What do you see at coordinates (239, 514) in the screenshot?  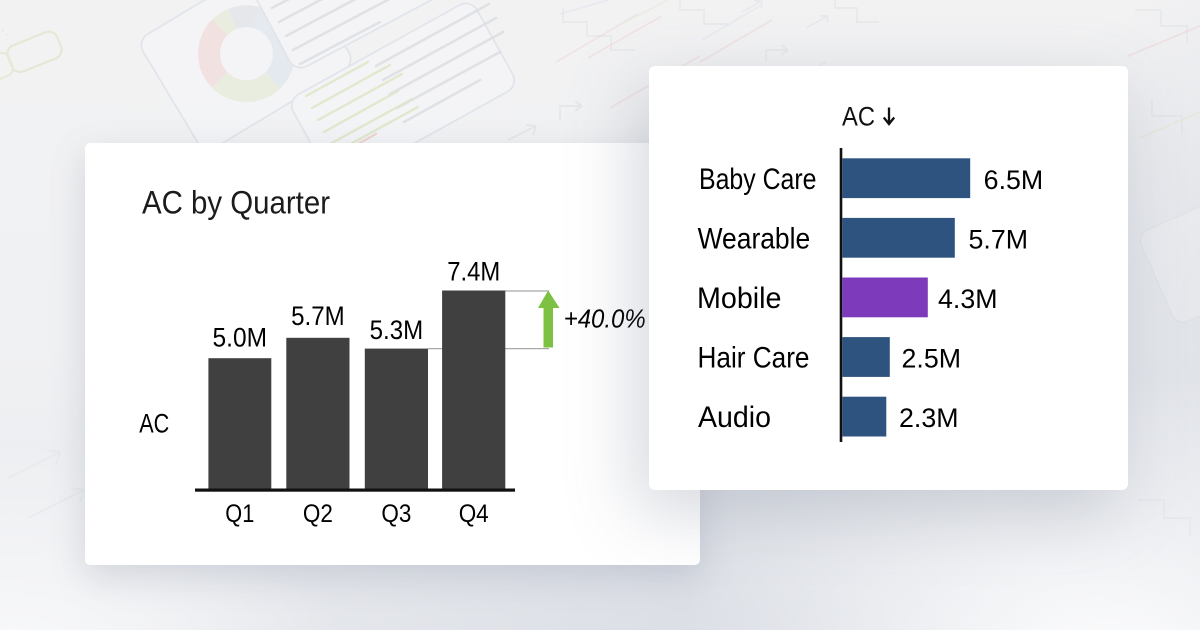 I see `svg-text: Q1` at bounding box center [239, 514].